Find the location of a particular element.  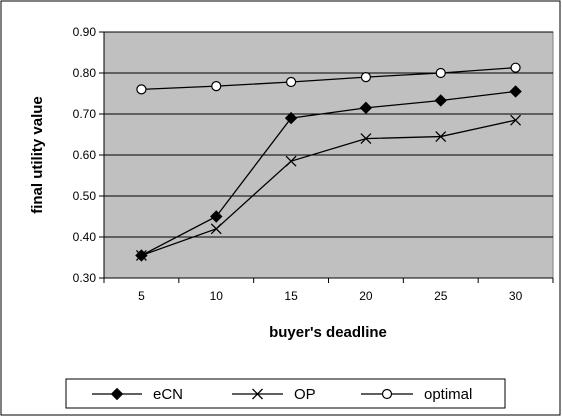

x-tick-label: 5 is located at coordinates (141, 296).